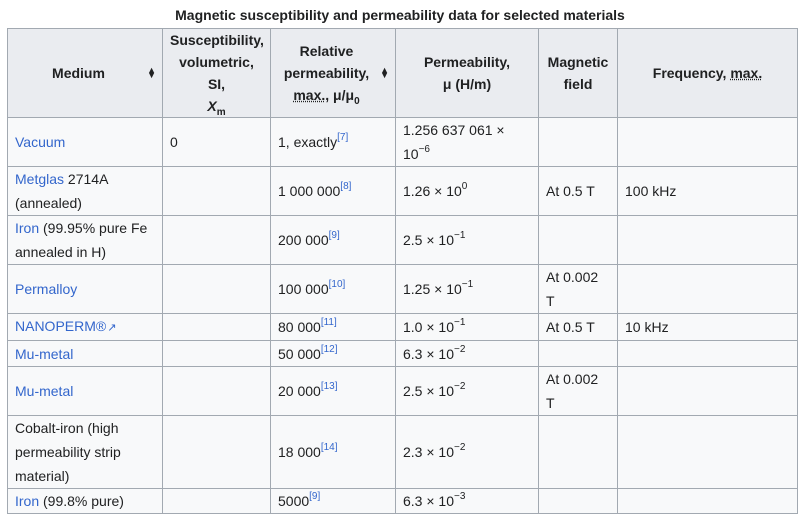 This screenshot has height=514, width=800. What do you see at coordinates (78, 73) in the screenshot?
I see `header-medium-label: Medium` at bounding box center [78, 73].